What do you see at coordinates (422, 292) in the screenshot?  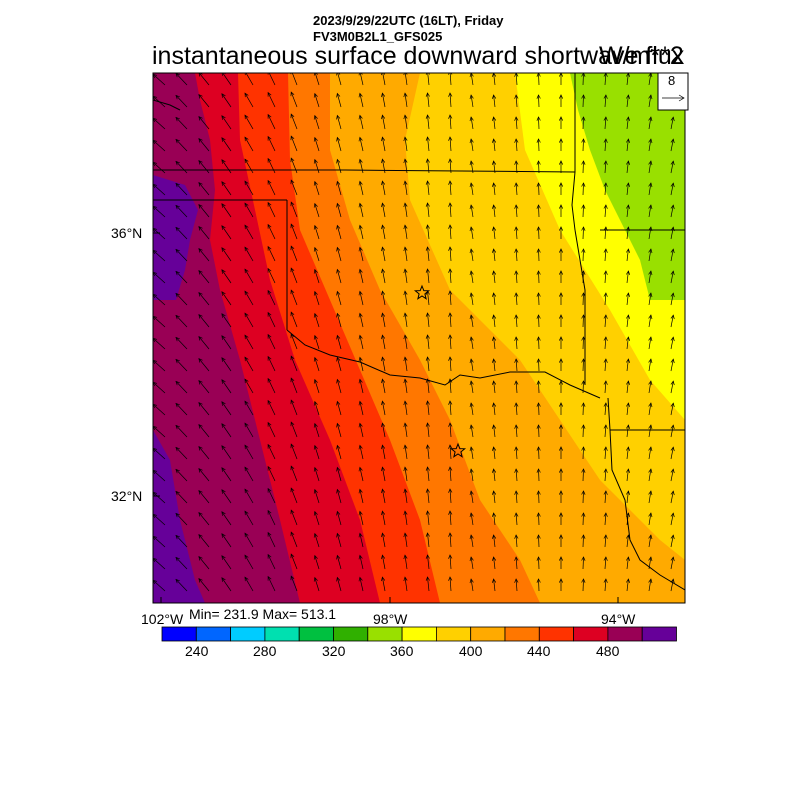 I see `city-marker-oklahoma-city` at bounding box center [422, 292].